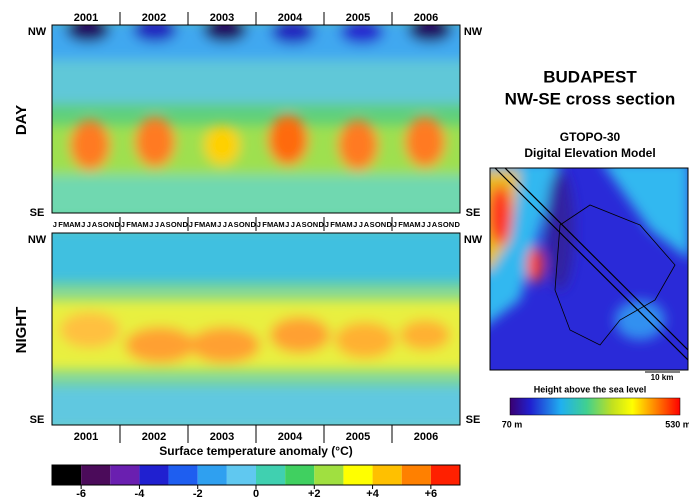 The height and width of the screenshot is (500, 689). I want to click on night-label: NIGHT, so click(21, 330).